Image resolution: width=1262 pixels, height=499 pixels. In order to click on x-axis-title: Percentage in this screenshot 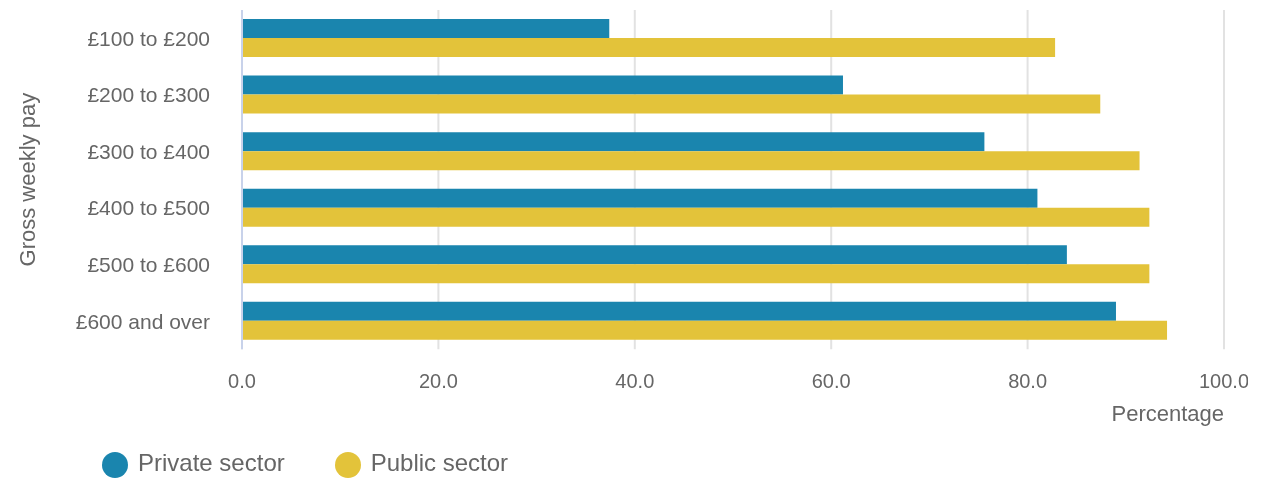, I will do `click(1167, 413)`.